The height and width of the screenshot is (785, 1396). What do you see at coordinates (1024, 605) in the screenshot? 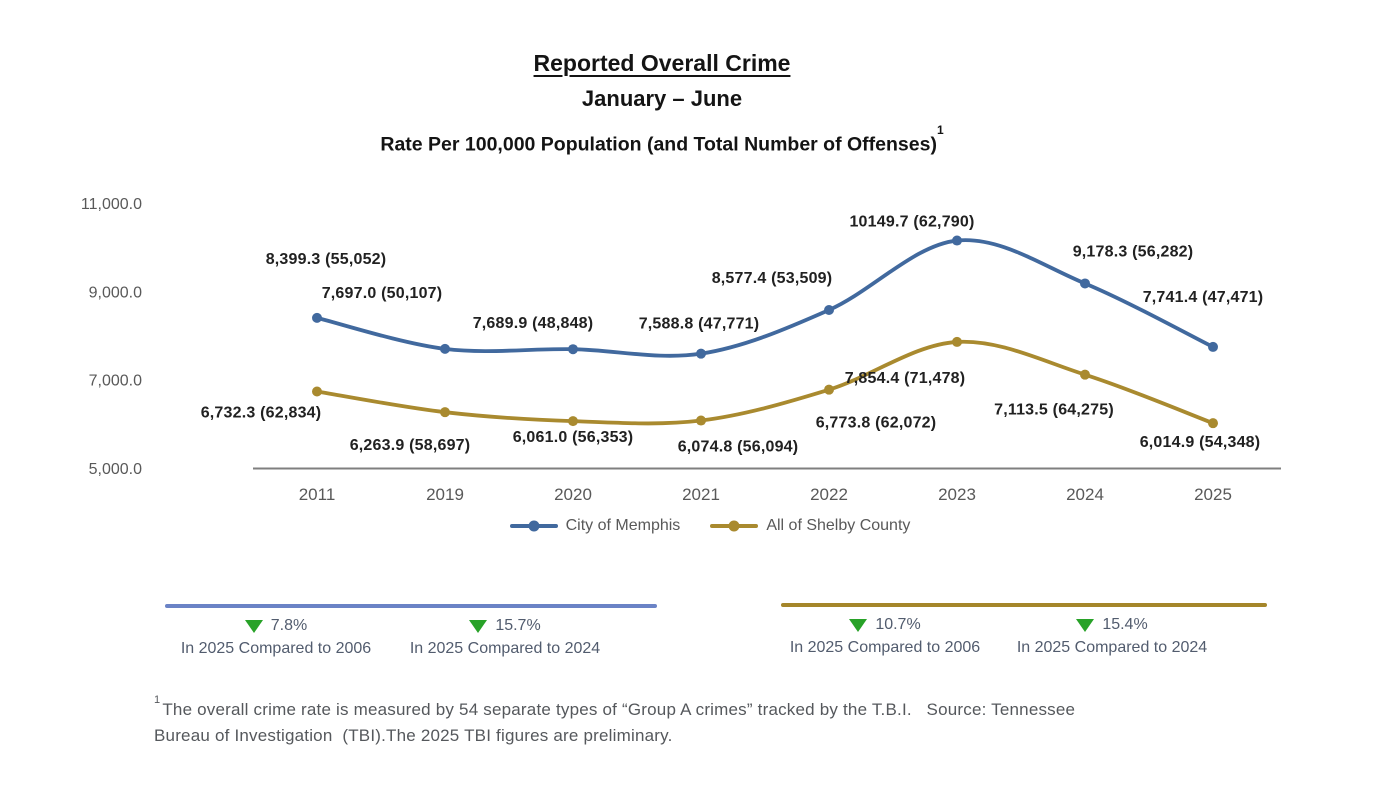
I see `shelby-section-divider` at bounding box center [1024, 605].